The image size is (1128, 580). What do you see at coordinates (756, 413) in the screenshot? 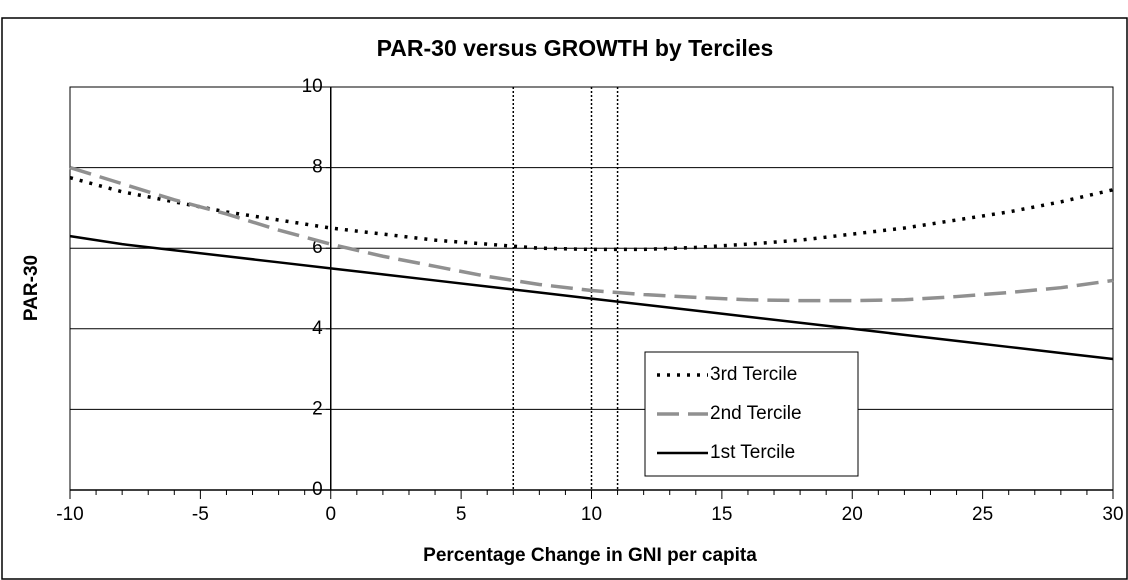
I see `legend-label: 2nd Tercile` at bounding box center [756, 413].